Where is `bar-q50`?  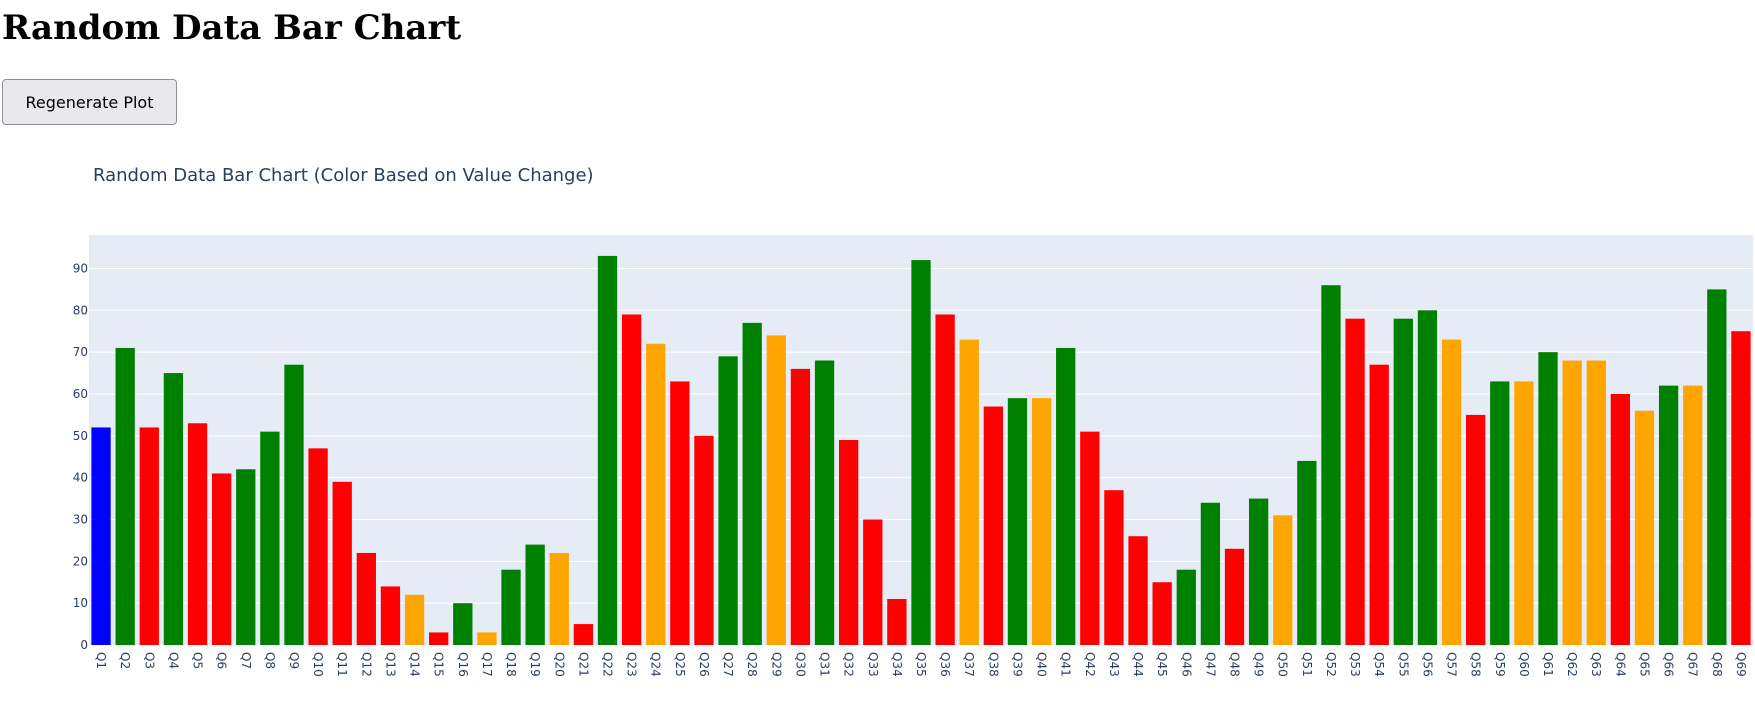
bar-q50 is located at coordinates (1283, 580).